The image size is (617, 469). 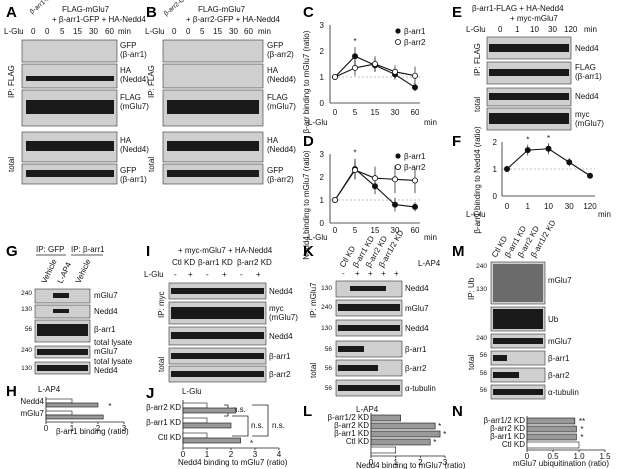 I want to click on panel-j-xtick-3: 3, so click(x=255, y=454).